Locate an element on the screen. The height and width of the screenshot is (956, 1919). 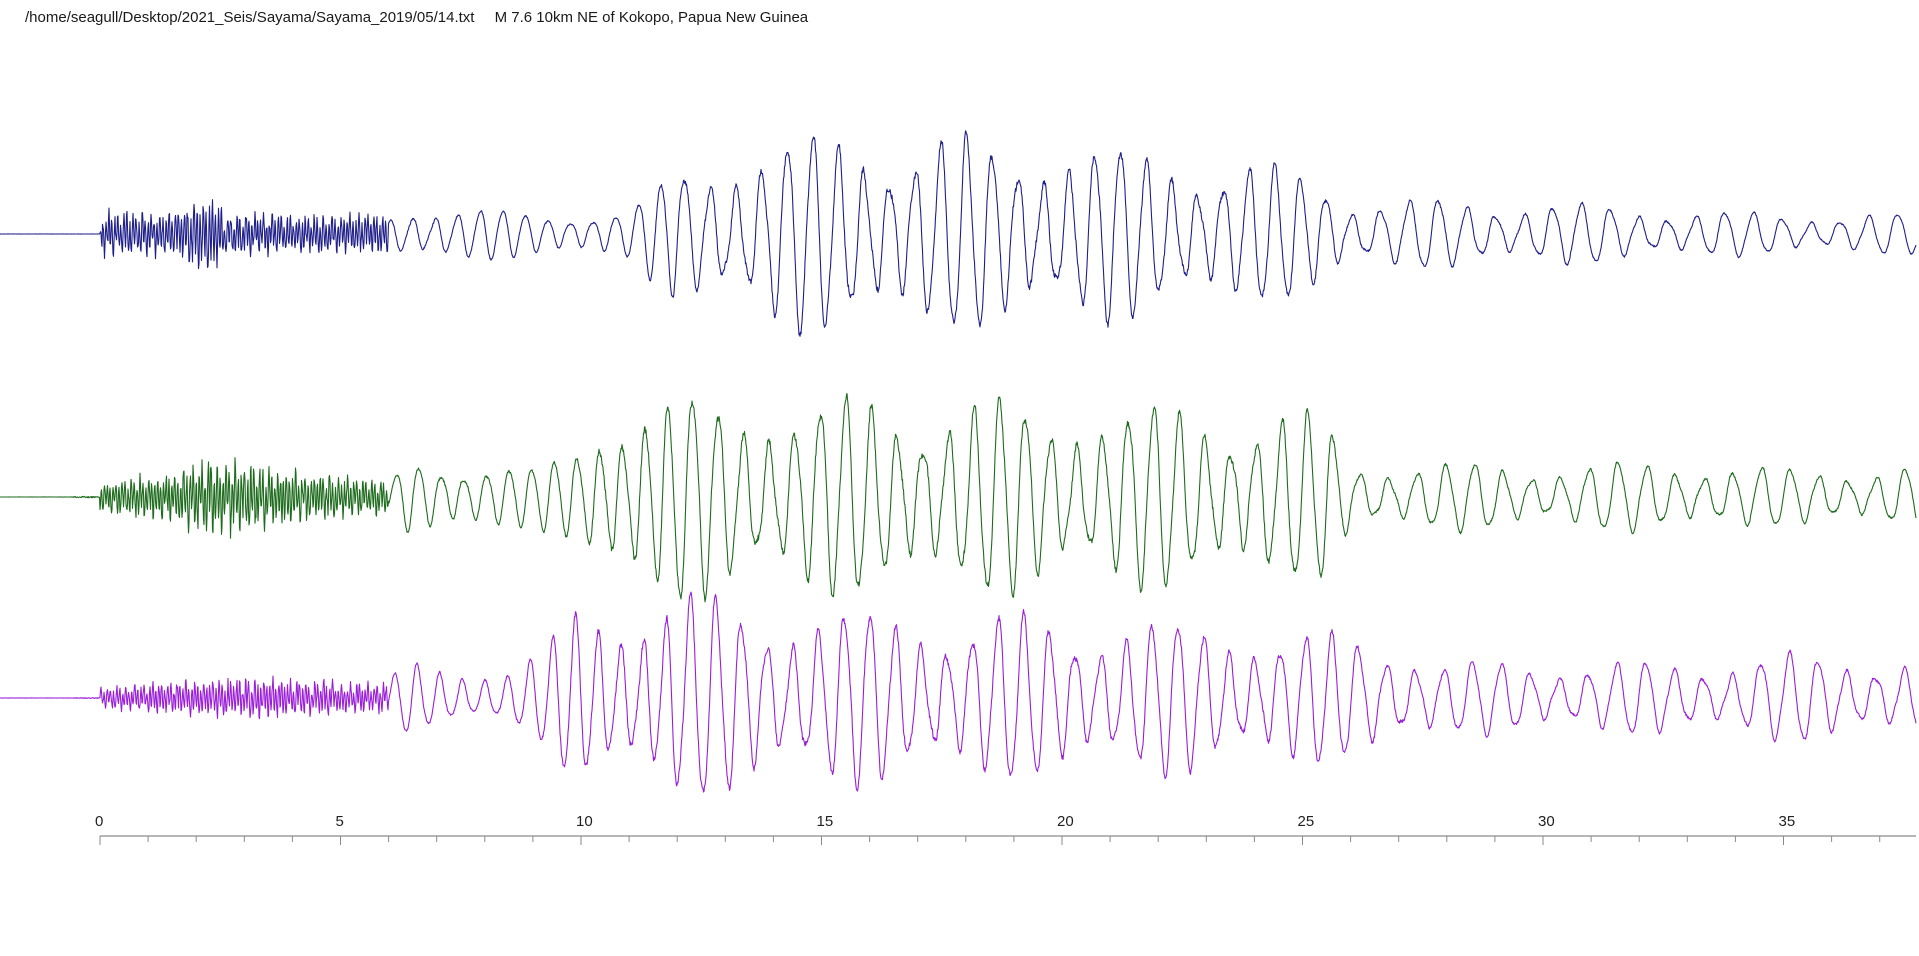
x-tick-label: 25 is located at coordinates (1306, 821).